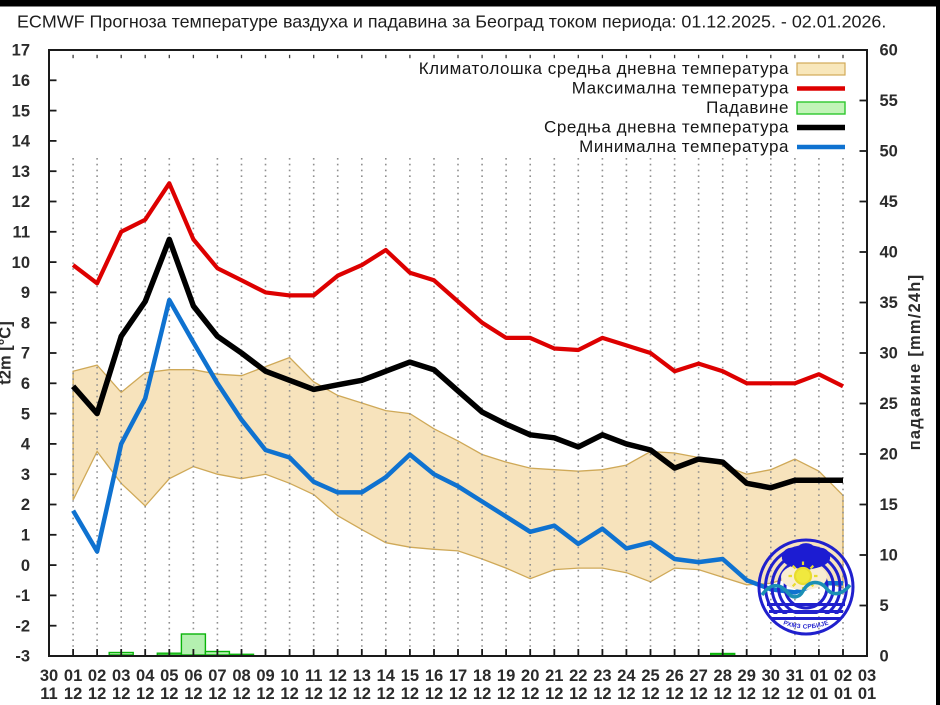 The image size is (940, 705). Describe the element at coordinates (22, 657) in the screenshot. I see `svg-text: -3` at that location.